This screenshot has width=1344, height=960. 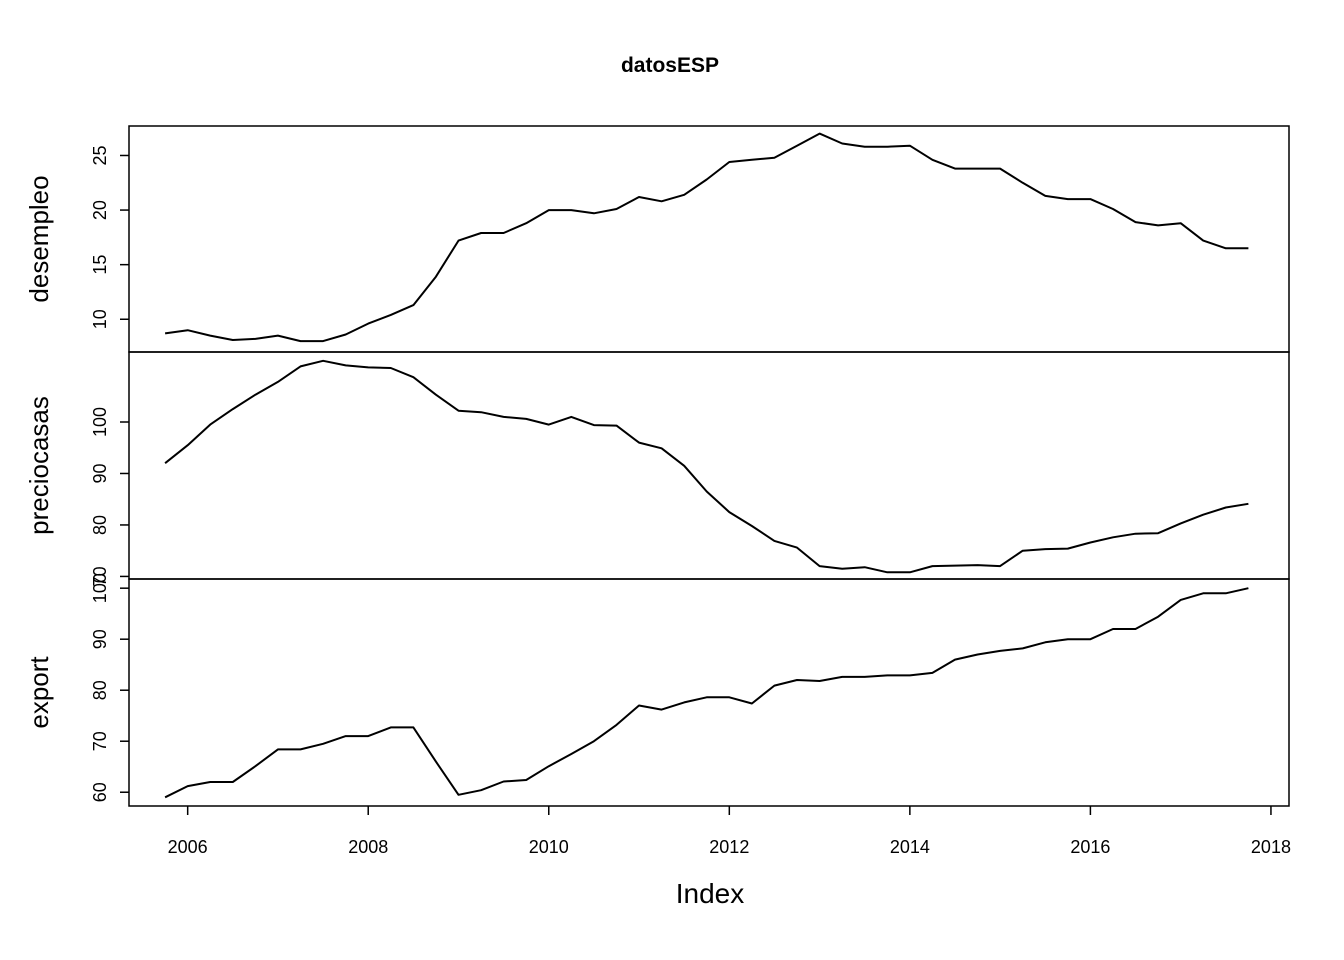 What do you see at coordinates (729, 831) in the screenshot?
I see `x-axis: 2006 2008 2010 2012 2014 2016 2018` at bounding box center [729, 831].